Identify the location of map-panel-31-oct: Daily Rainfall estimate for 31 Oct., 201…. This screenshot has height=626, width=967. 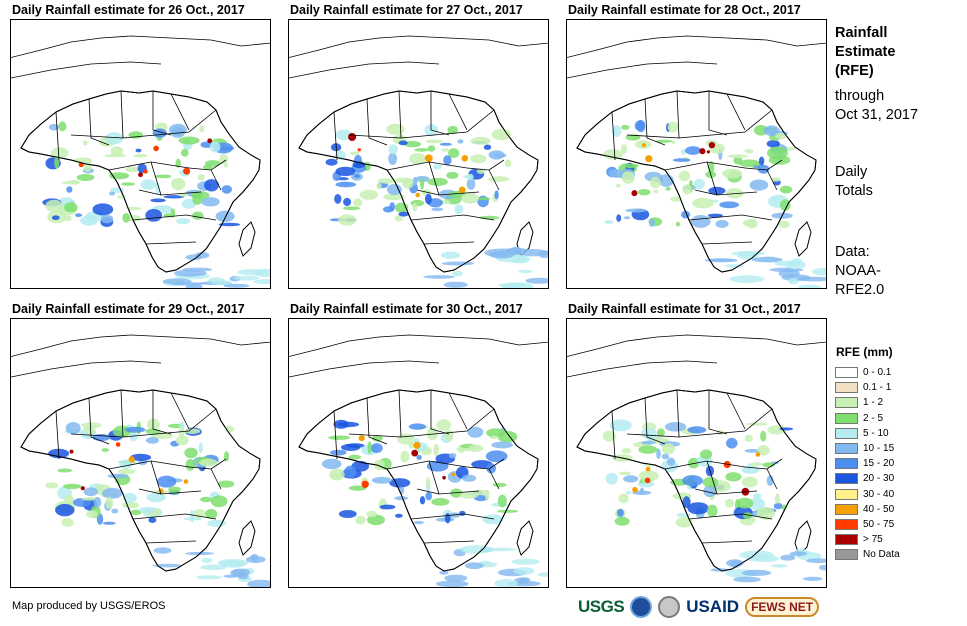
(696, 445).